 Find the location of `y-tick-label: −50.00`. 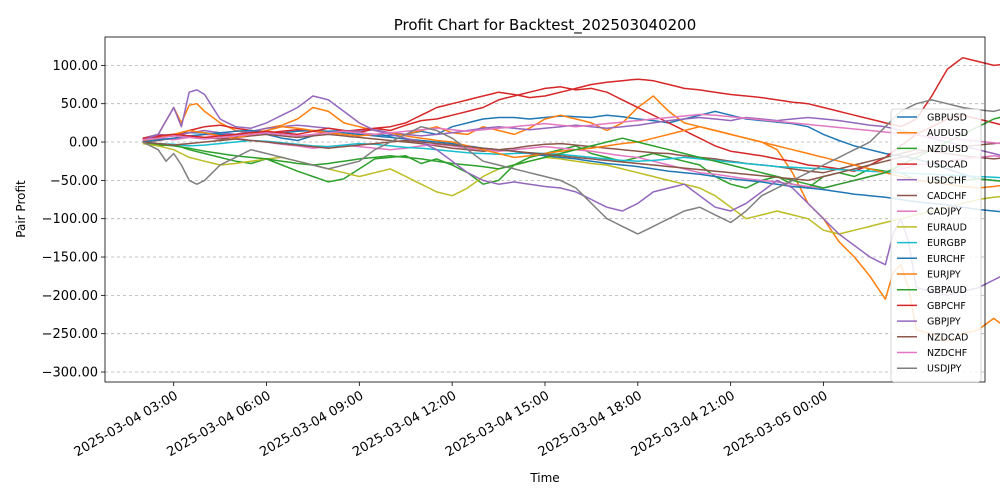

y-tick-label: −50.00 is located at coordinates (74, 181).